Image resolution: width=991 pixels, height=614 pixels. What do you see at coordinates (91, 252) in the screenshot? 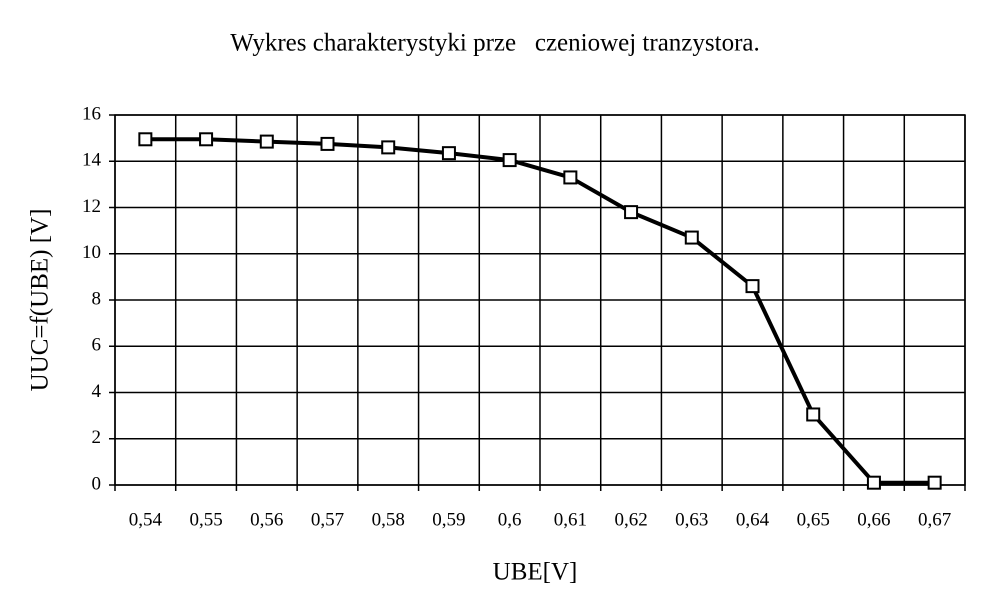
I see `y-tick-label: 10` at bounding box center [91, 252].